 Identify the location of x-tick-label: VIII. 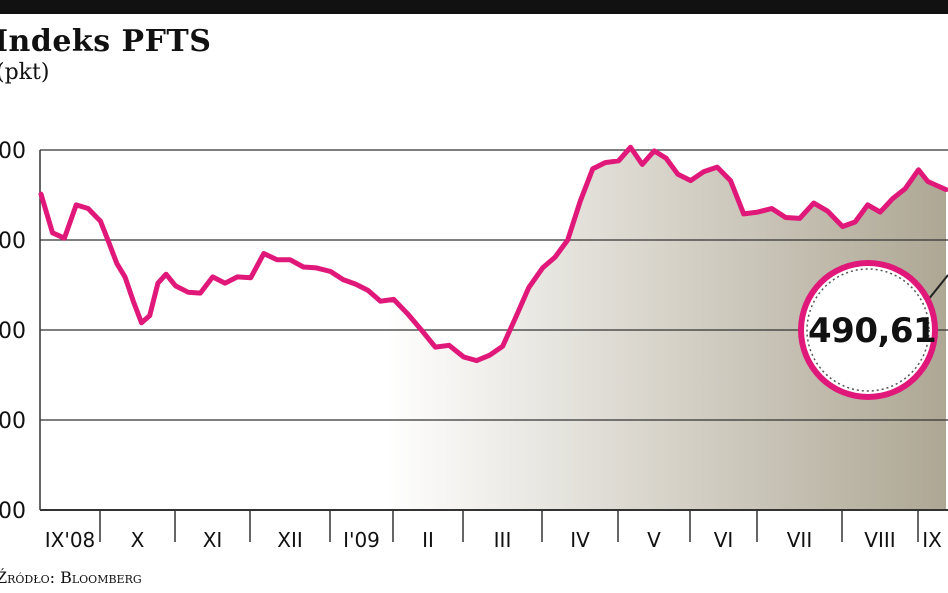
(879, 540).